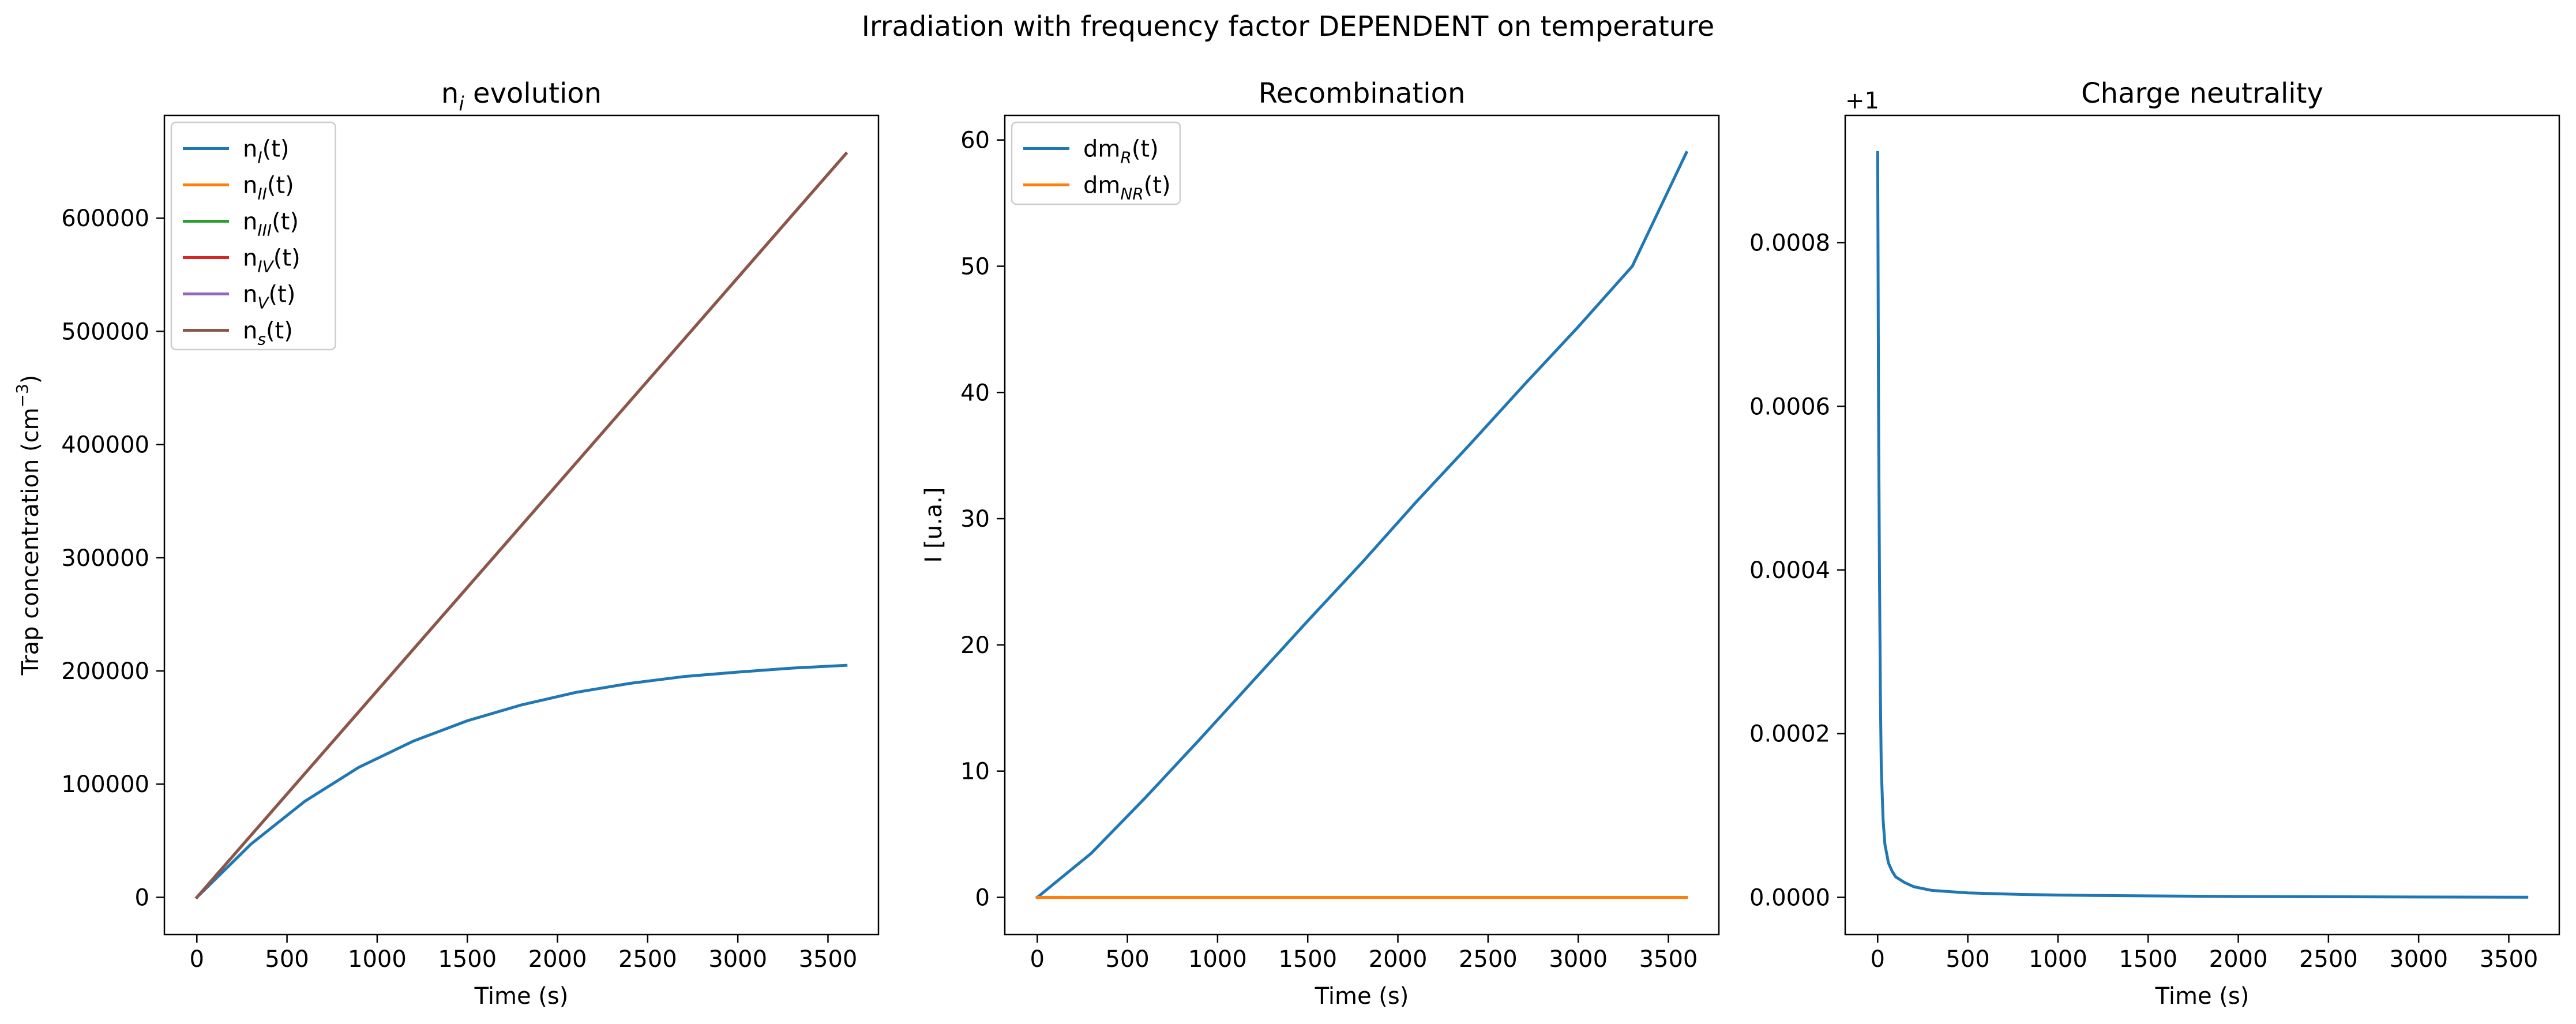 This screenshot has height=1024, width=2576. What do you see at coordinates (975, 519) in the screenshot?
I see `y-tick-label: 30` at bounding box center [975, 519].